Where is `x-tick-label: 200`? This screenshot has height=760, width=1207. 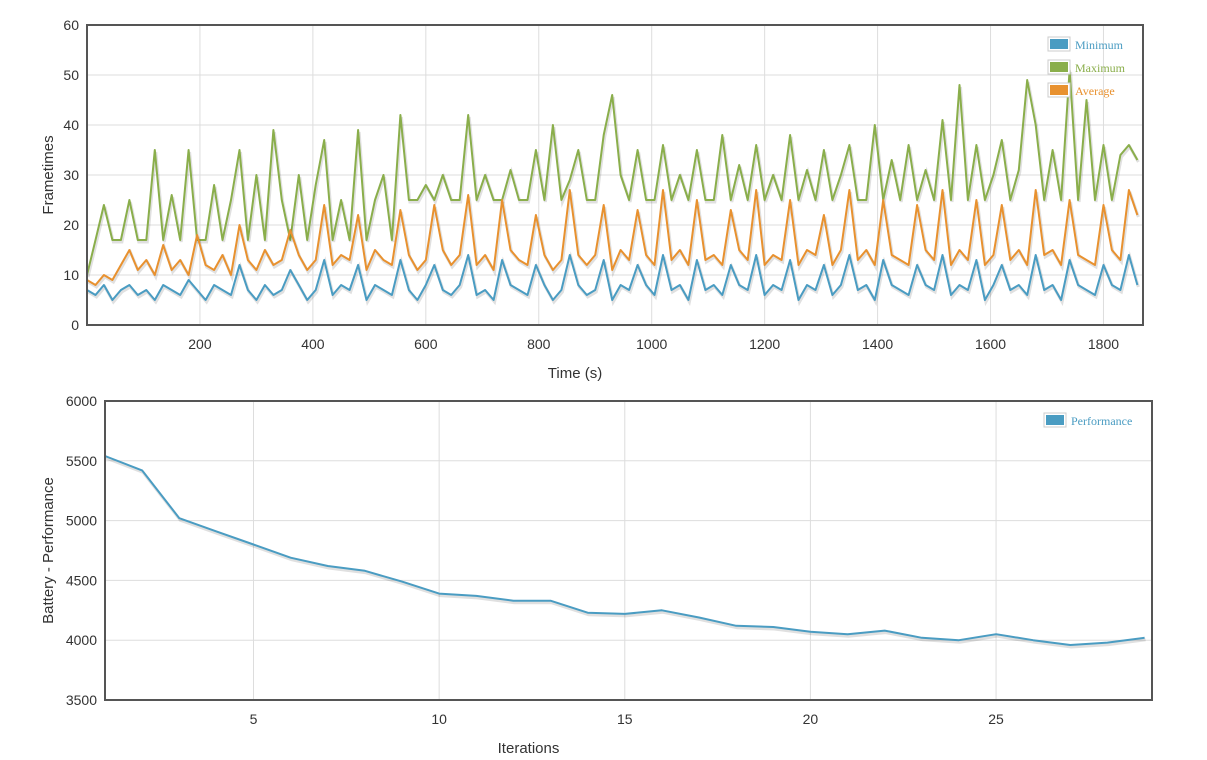 x-tick-label: 200 is located at coordinates (200, 344).